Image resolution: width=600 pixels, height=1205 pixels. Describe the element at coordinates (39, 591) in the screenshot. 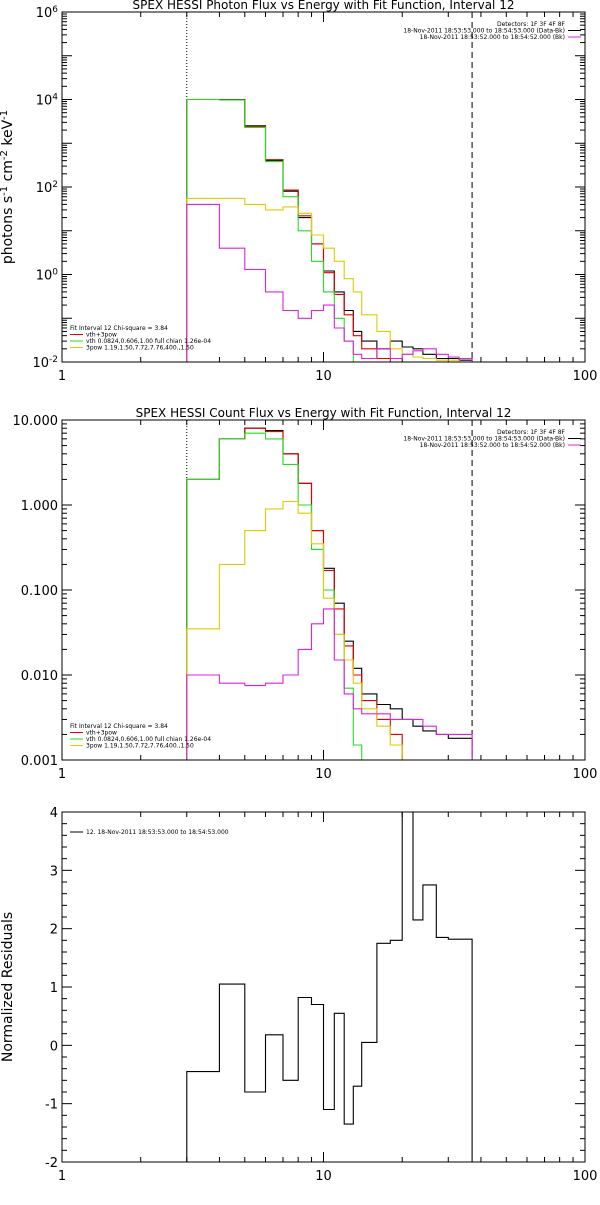

I see `y-tick-label: 0.100` at that location.